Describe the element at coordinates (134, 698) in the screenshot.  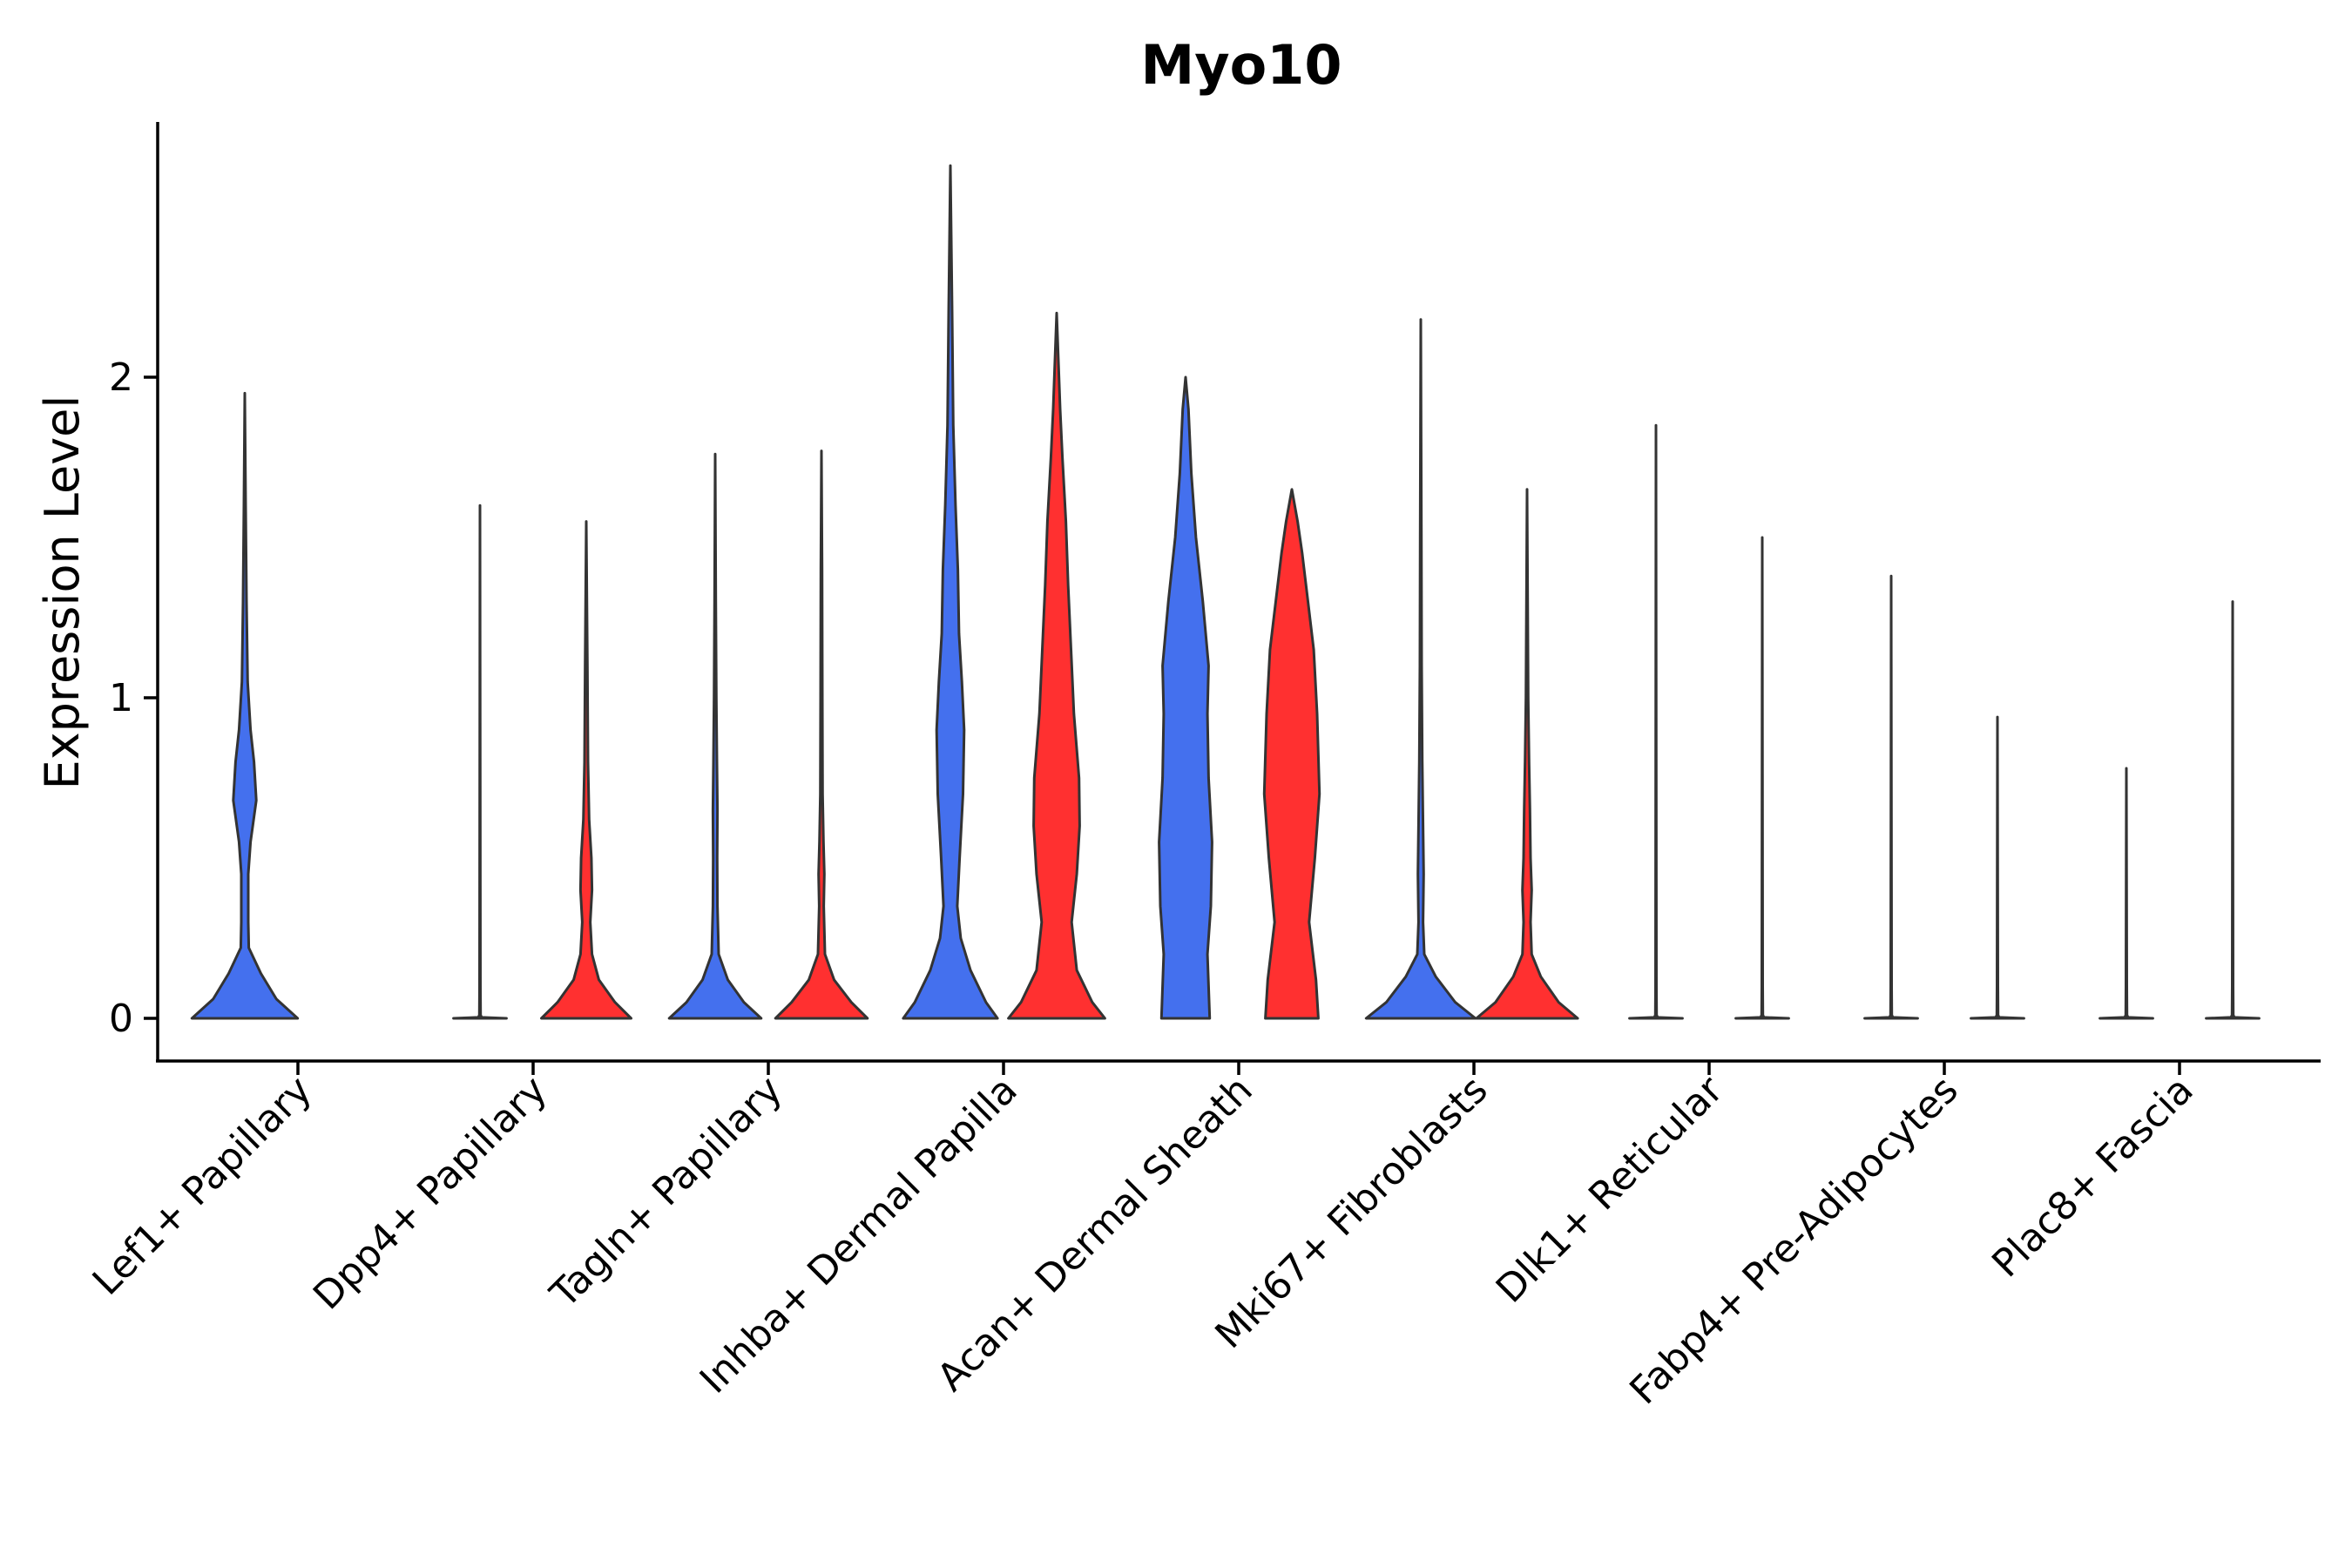
I see `y-ticks: 0 1 2` at that location.